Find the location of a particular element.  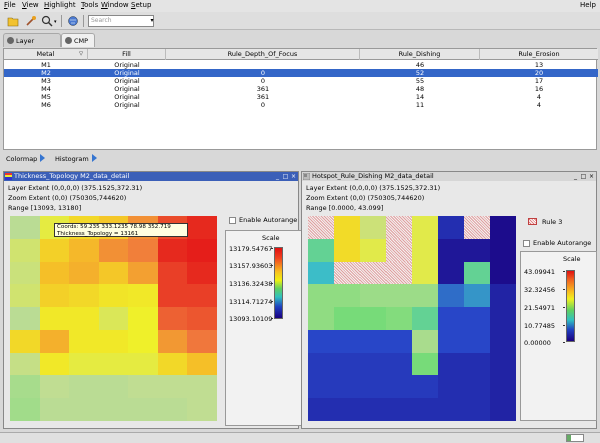

wand-icon is located at coordinates (31, 21).